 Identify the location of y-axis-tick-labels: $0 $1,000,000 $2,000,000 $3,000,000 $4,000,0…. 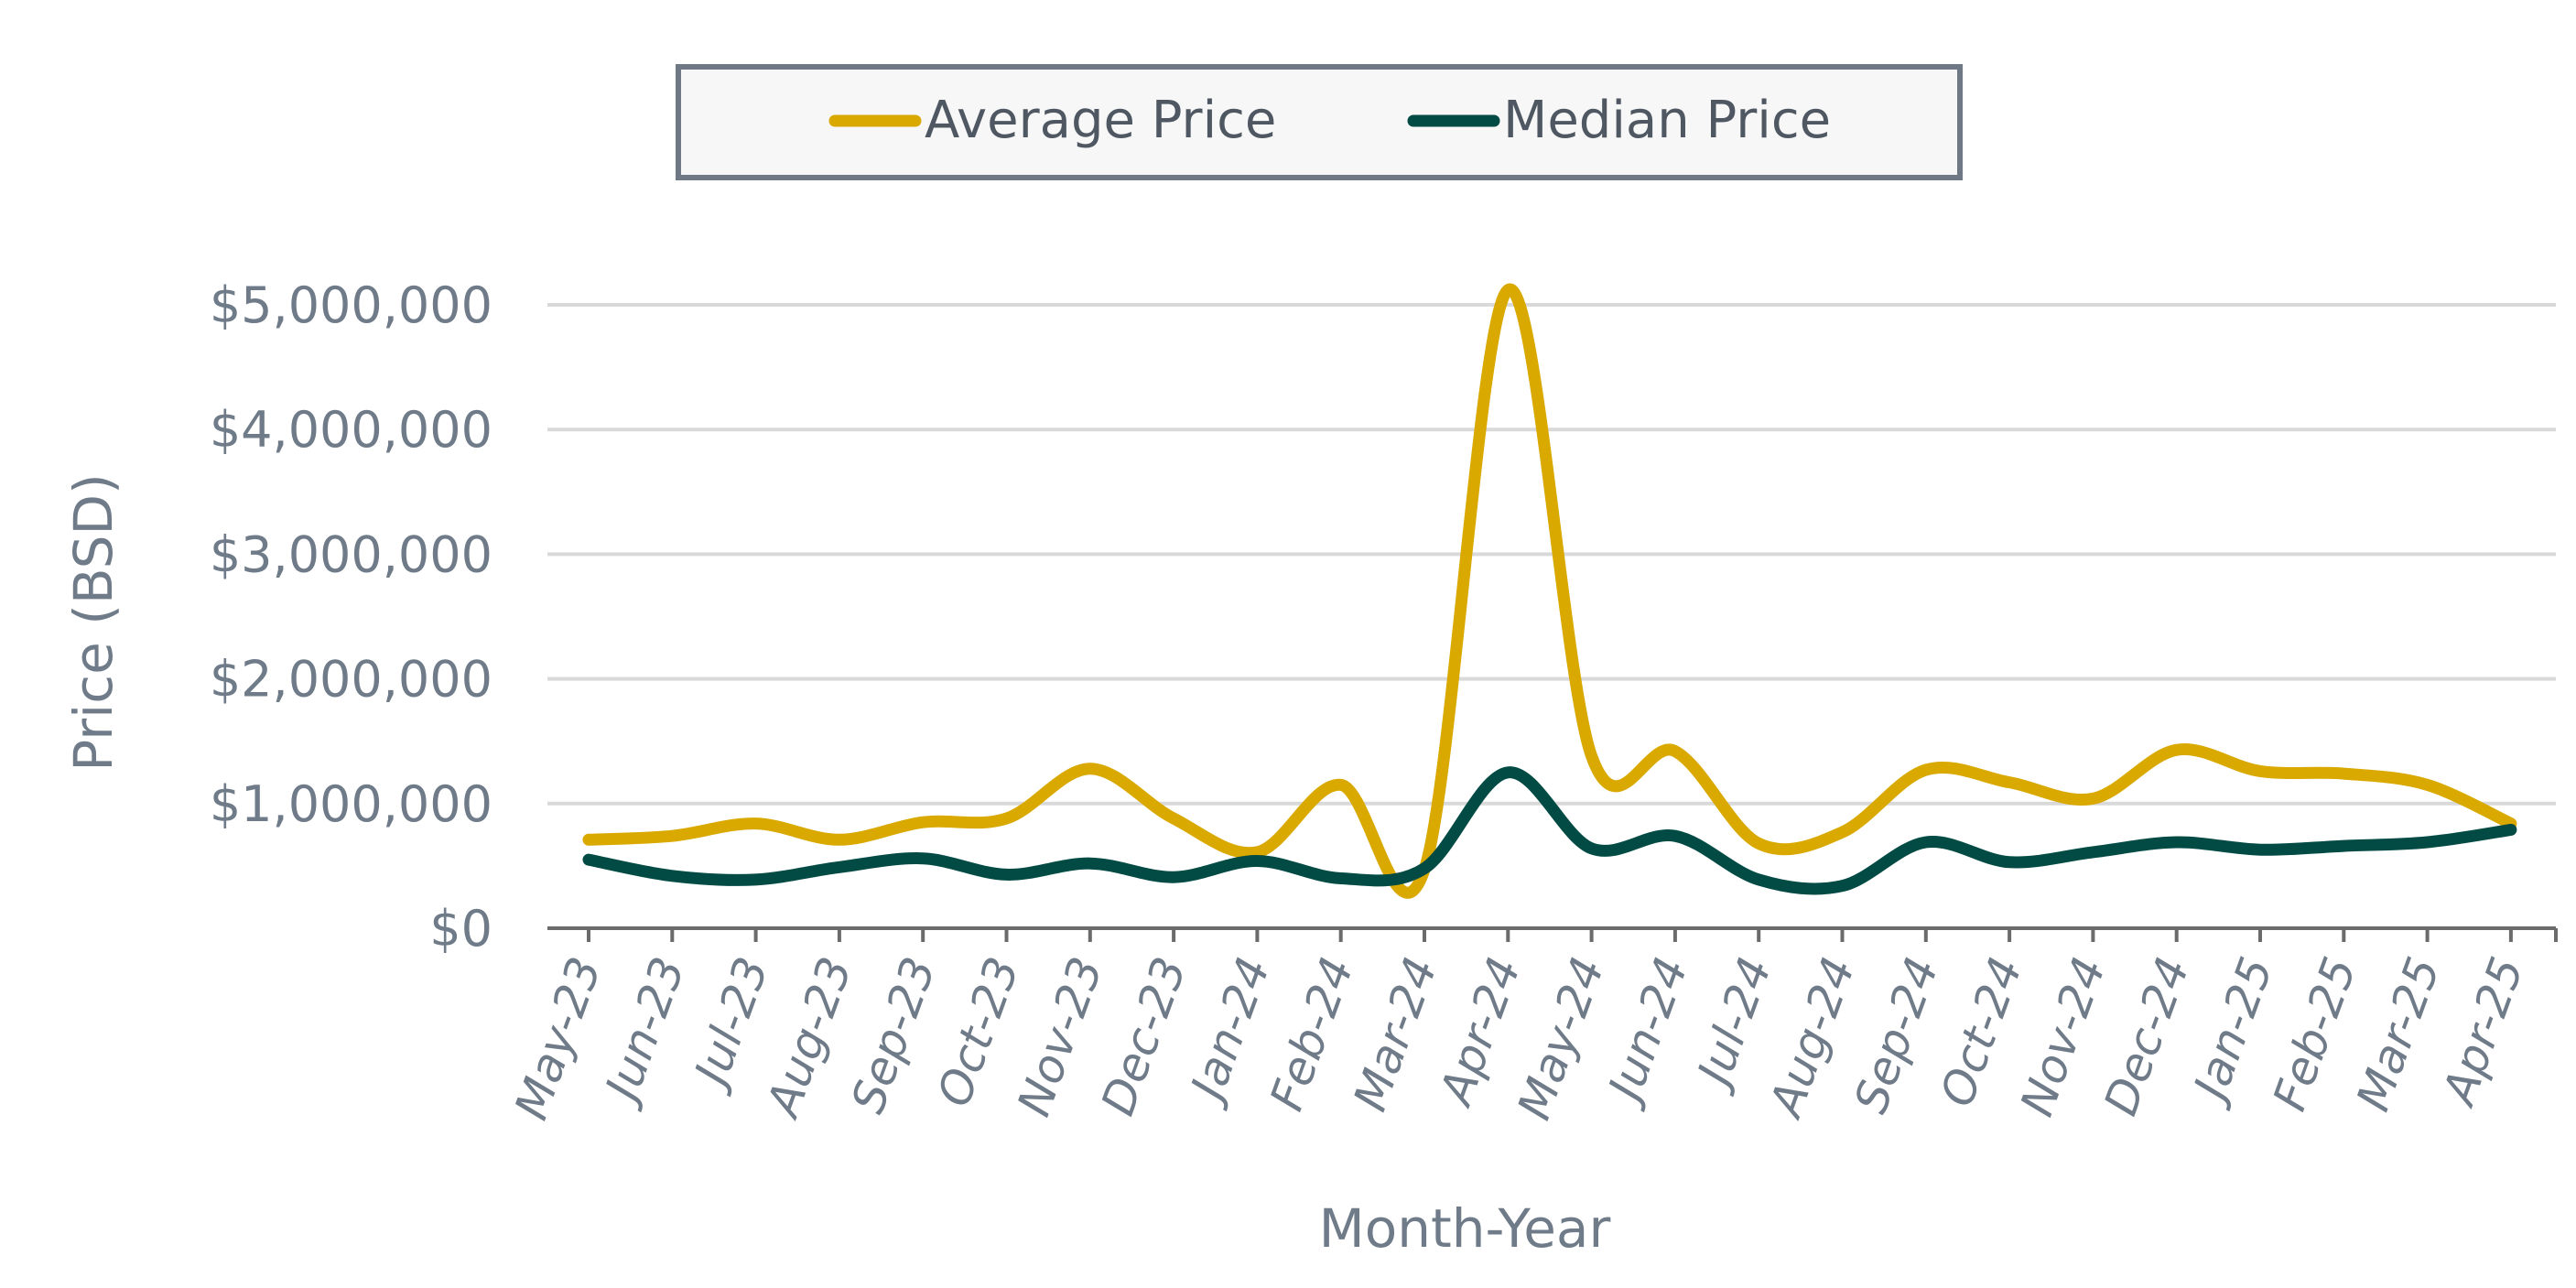
(351, 617).